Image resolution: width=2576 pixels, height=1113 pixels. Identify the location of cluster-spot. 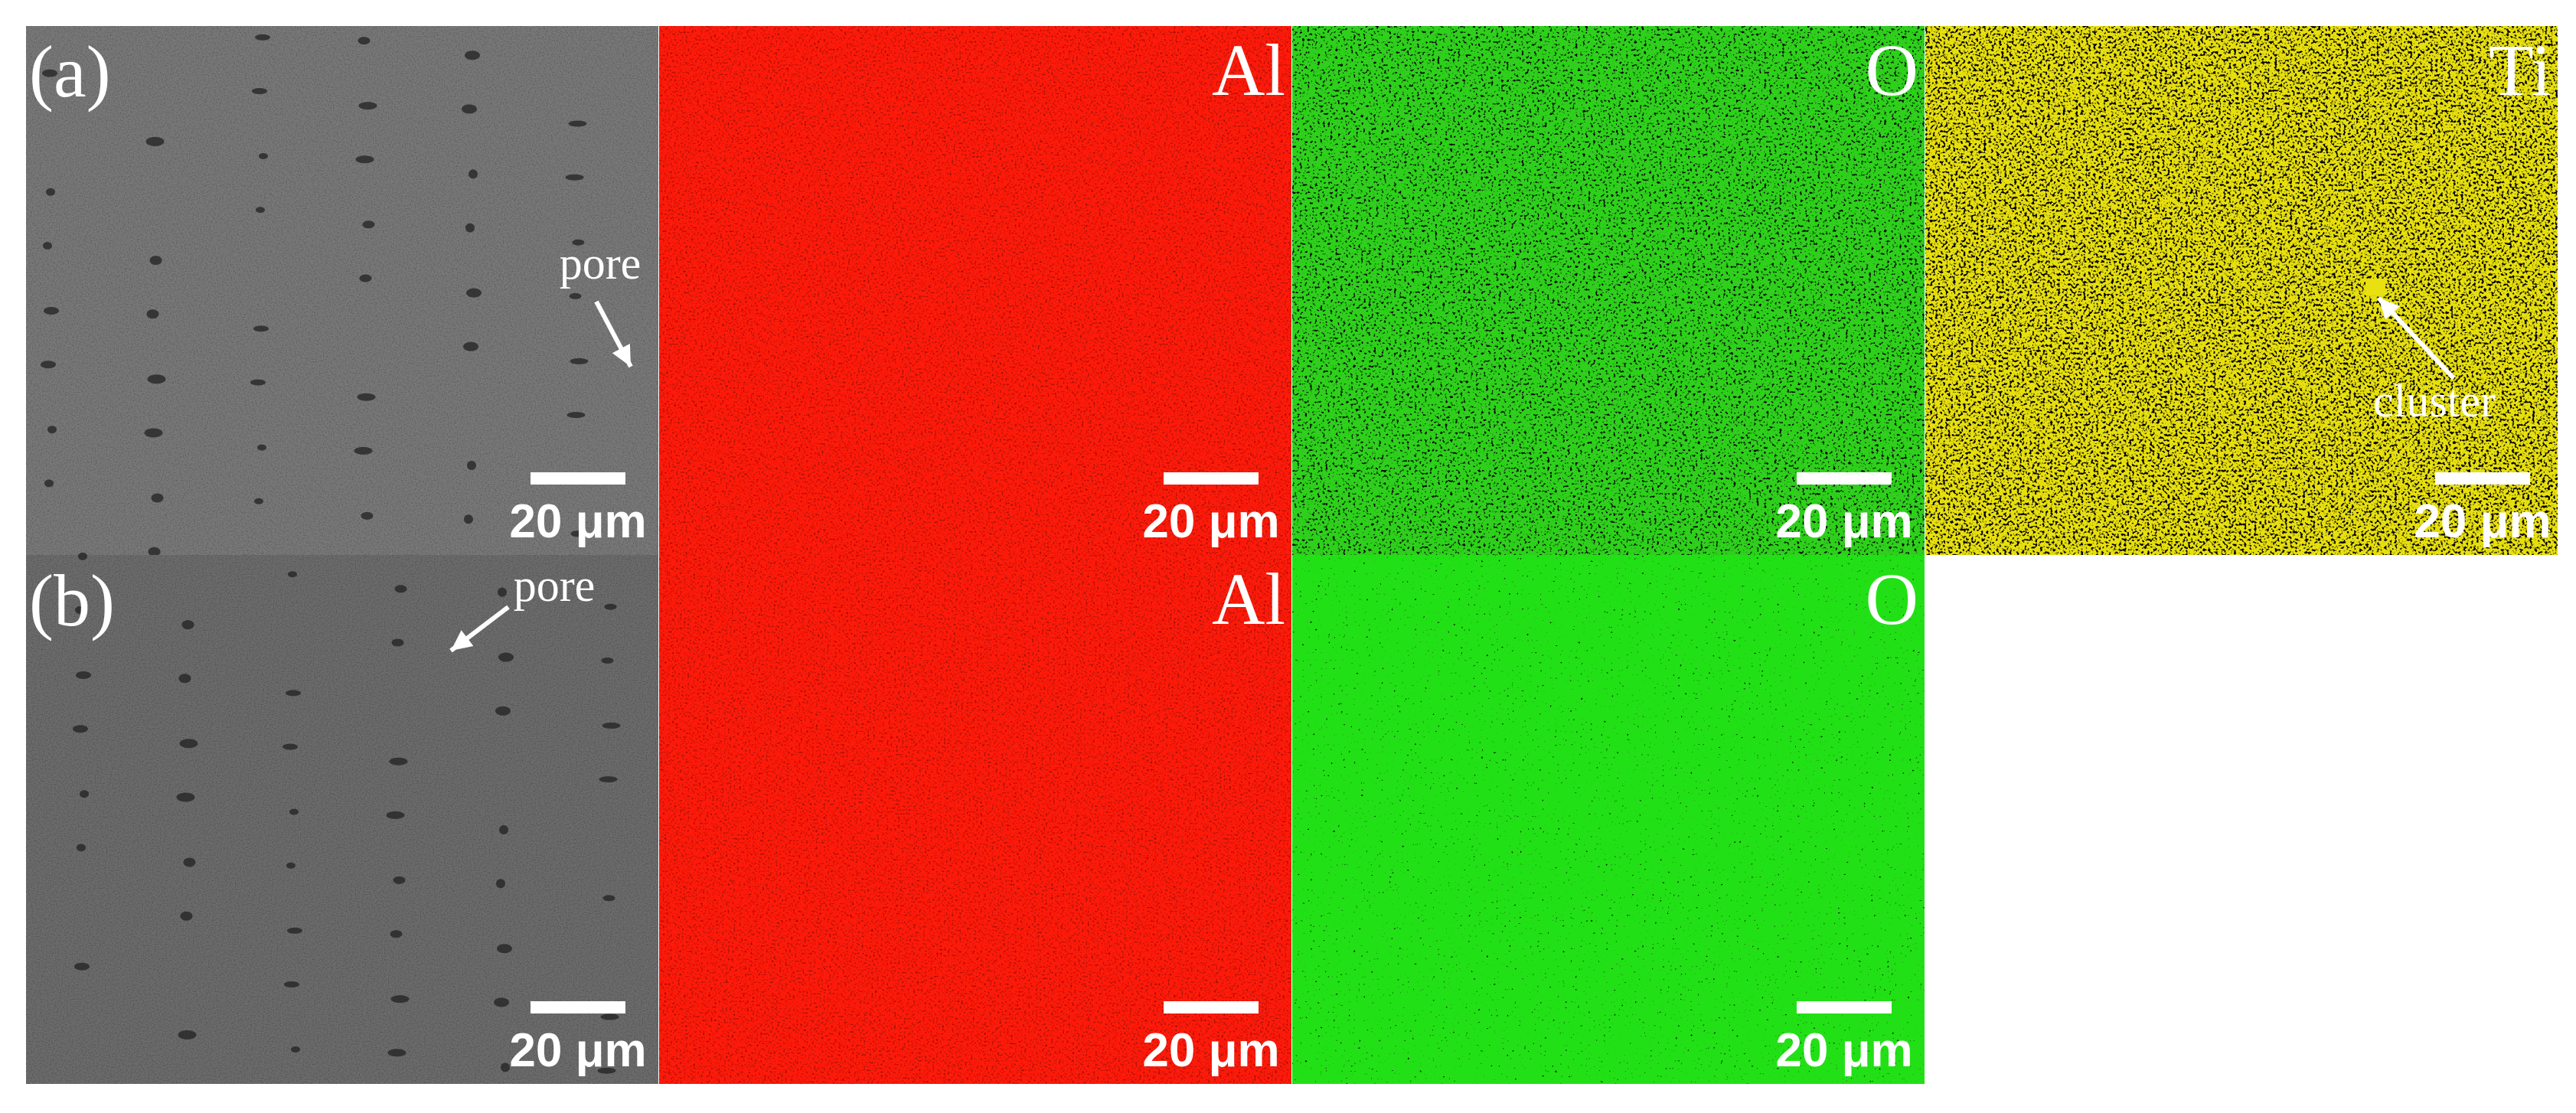
(2375, 287).